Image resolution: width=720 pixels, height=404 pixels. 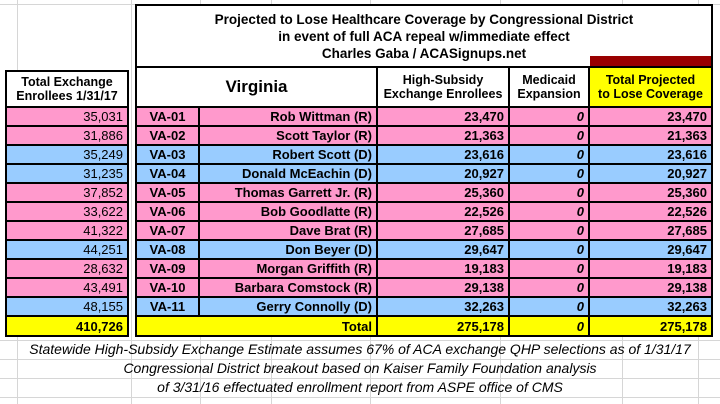 I want to click on total-projected-cell: 27,685, so click(x=650, y=230).